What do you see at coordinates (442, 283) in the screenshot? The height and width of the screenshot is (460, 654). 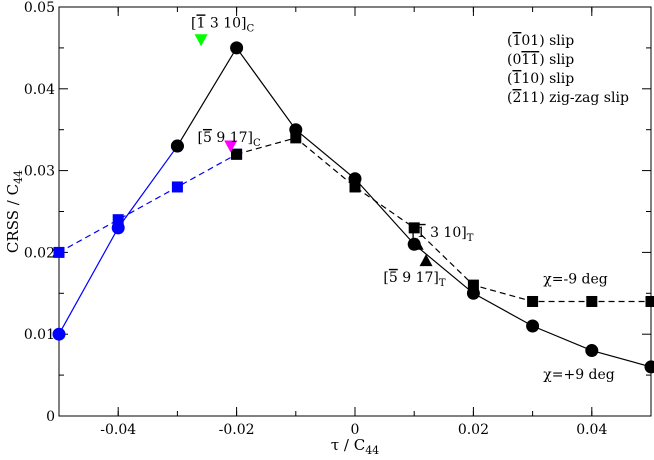 I see `annot-5-9-17-t-part: T` at bounding box center [442, 283].